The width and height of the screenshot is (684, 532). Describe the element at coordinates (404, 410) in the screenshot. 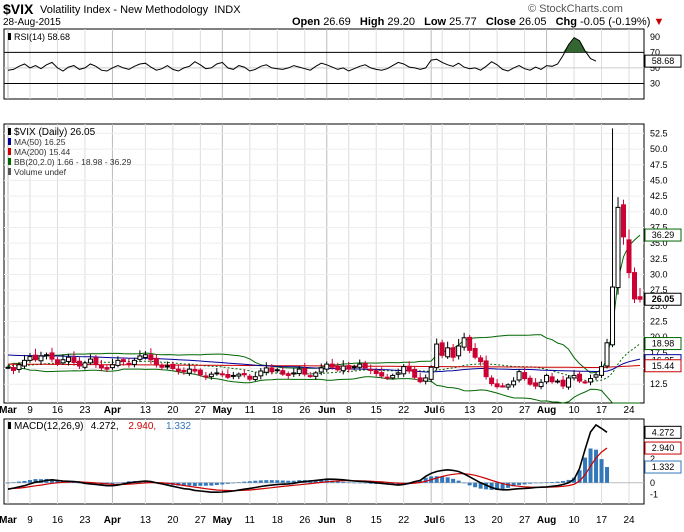

I see `price-x-axis-label: 22` at that location.